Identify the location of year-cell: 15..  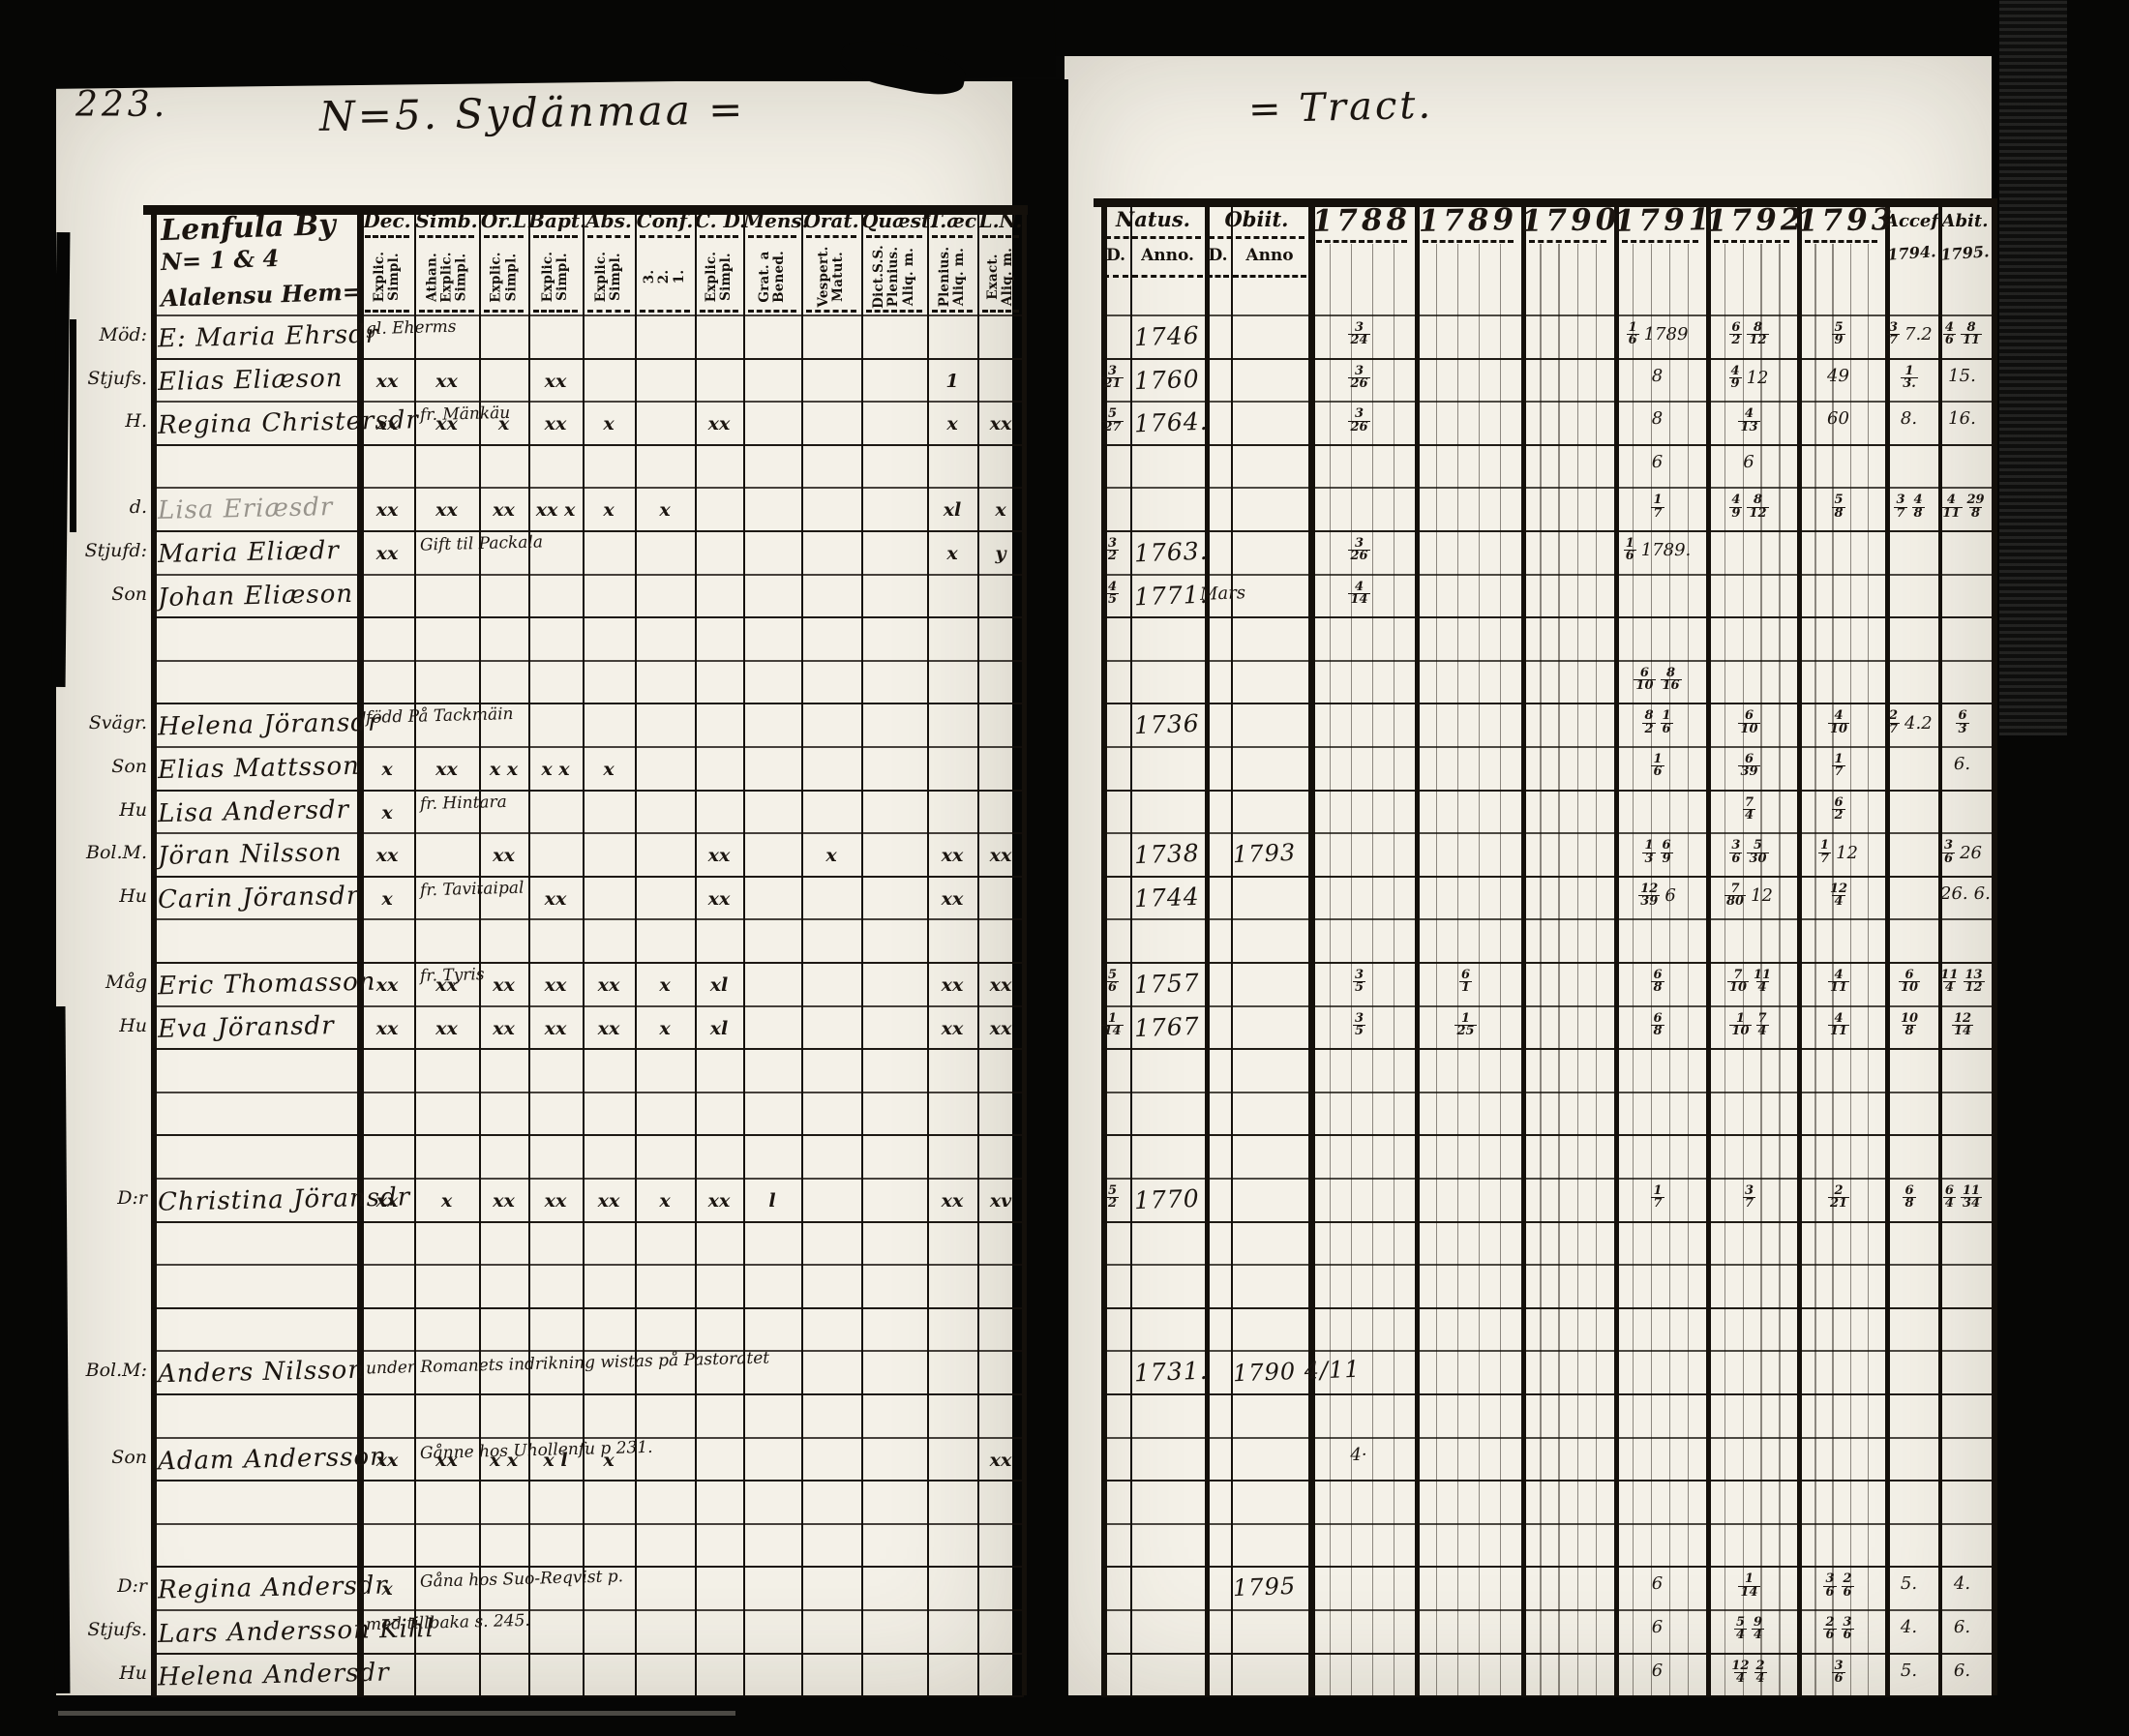
(1965, 376).